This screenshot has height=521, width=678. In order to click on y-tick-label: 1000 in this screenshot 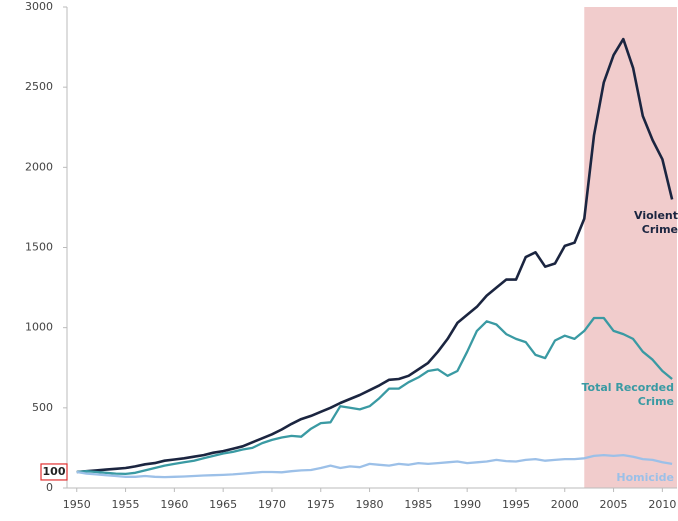, I will do `click(39, 327)`.